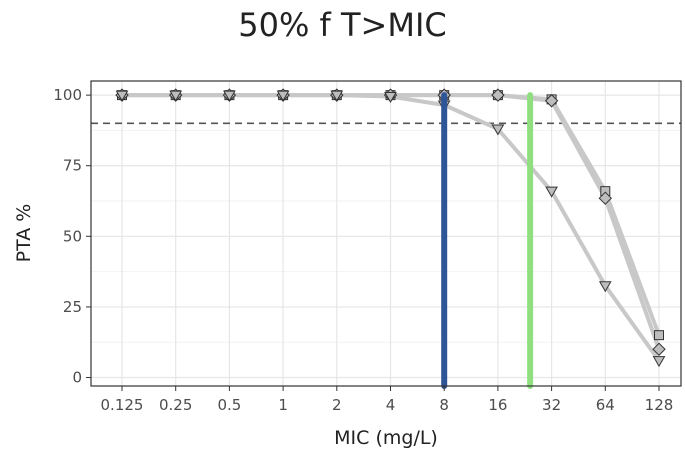 The width and height of the screenshot is (685, 450). I want to click on x-tick-label: 0.125, so click(122, 405).